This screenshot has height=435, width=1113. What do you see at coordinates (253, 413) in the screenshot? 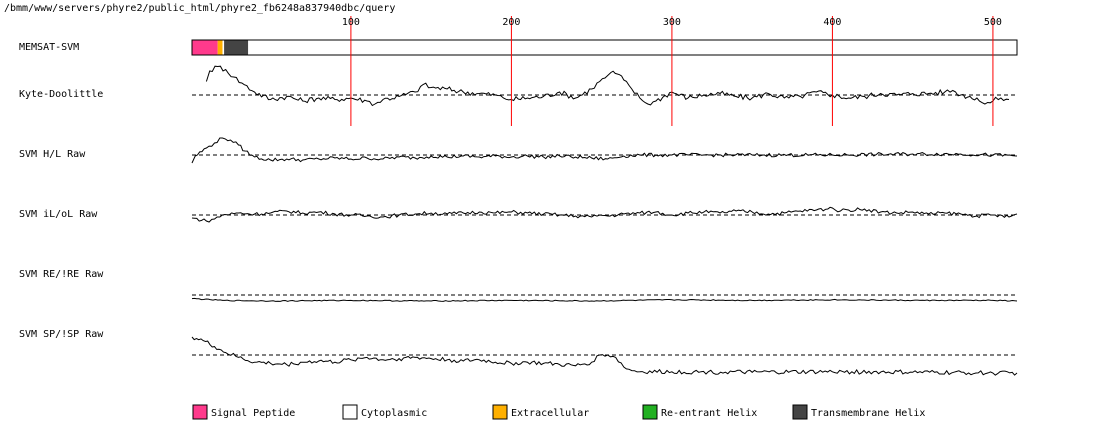
I see `legend-label-1: Signal Peptide` at bounding box center [253, 413].